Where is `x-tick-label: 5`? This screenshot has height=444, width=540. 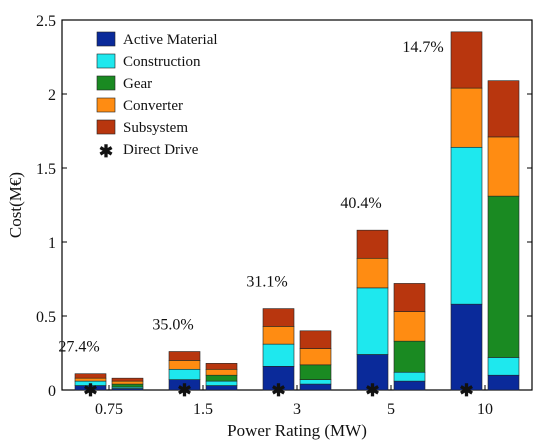
x-tick-label: 5 is located at coordinates (391, 409).